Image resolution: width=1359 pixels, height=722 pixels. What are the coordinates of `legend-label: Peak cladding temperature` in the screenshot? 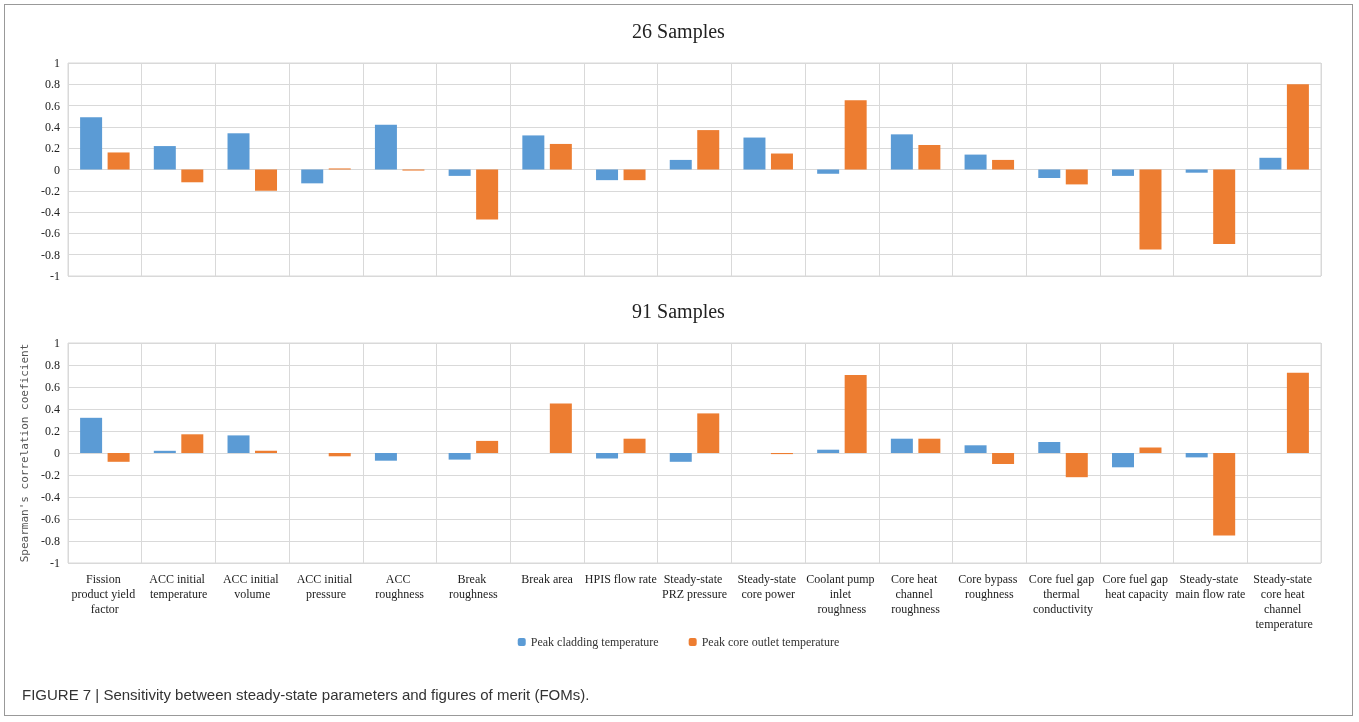 It's located at (594, 642).